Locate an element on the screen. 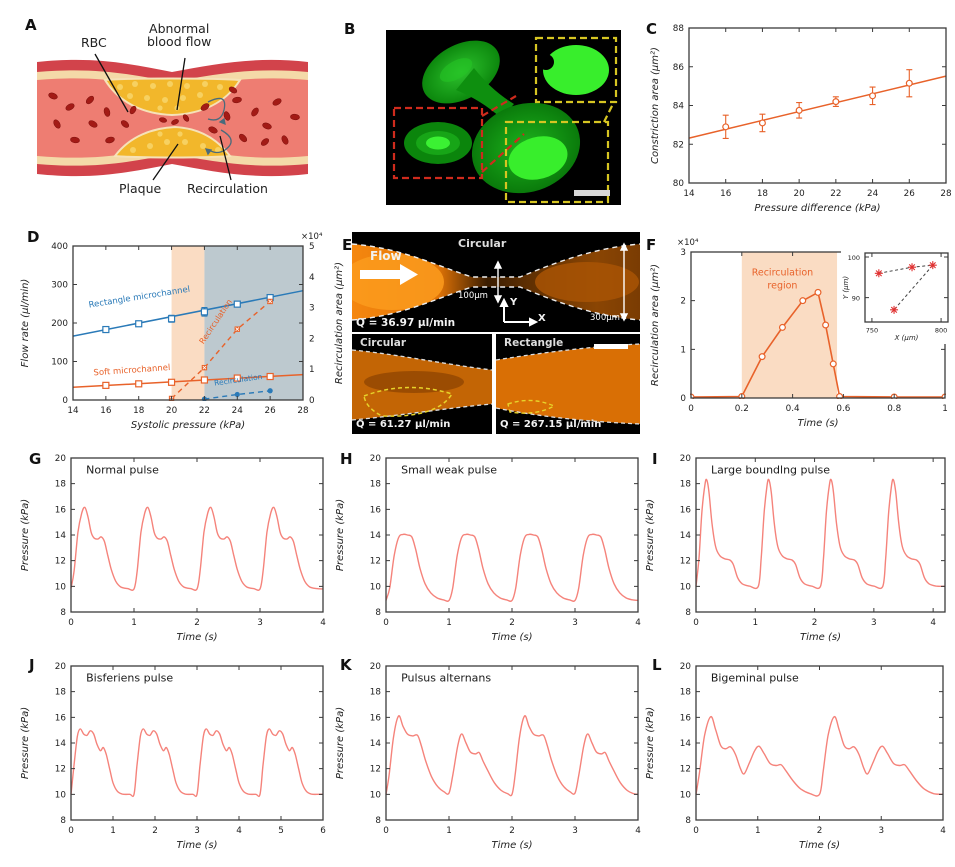 The image size is (955, 867). xy-axes-icon is located at coordinates (519, 312).